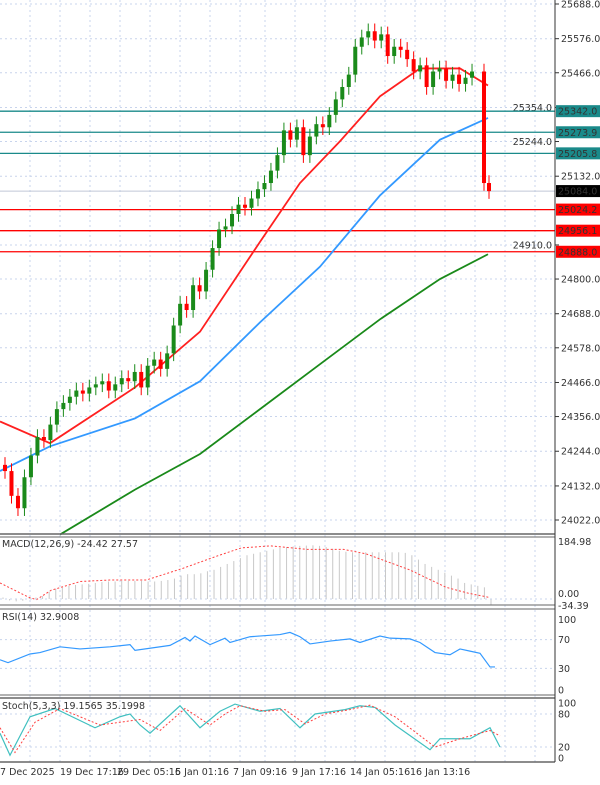  Describe the element at coordinates (580, 486) in the screenshot. I see `y-tick-label: 24132.0` at that location.